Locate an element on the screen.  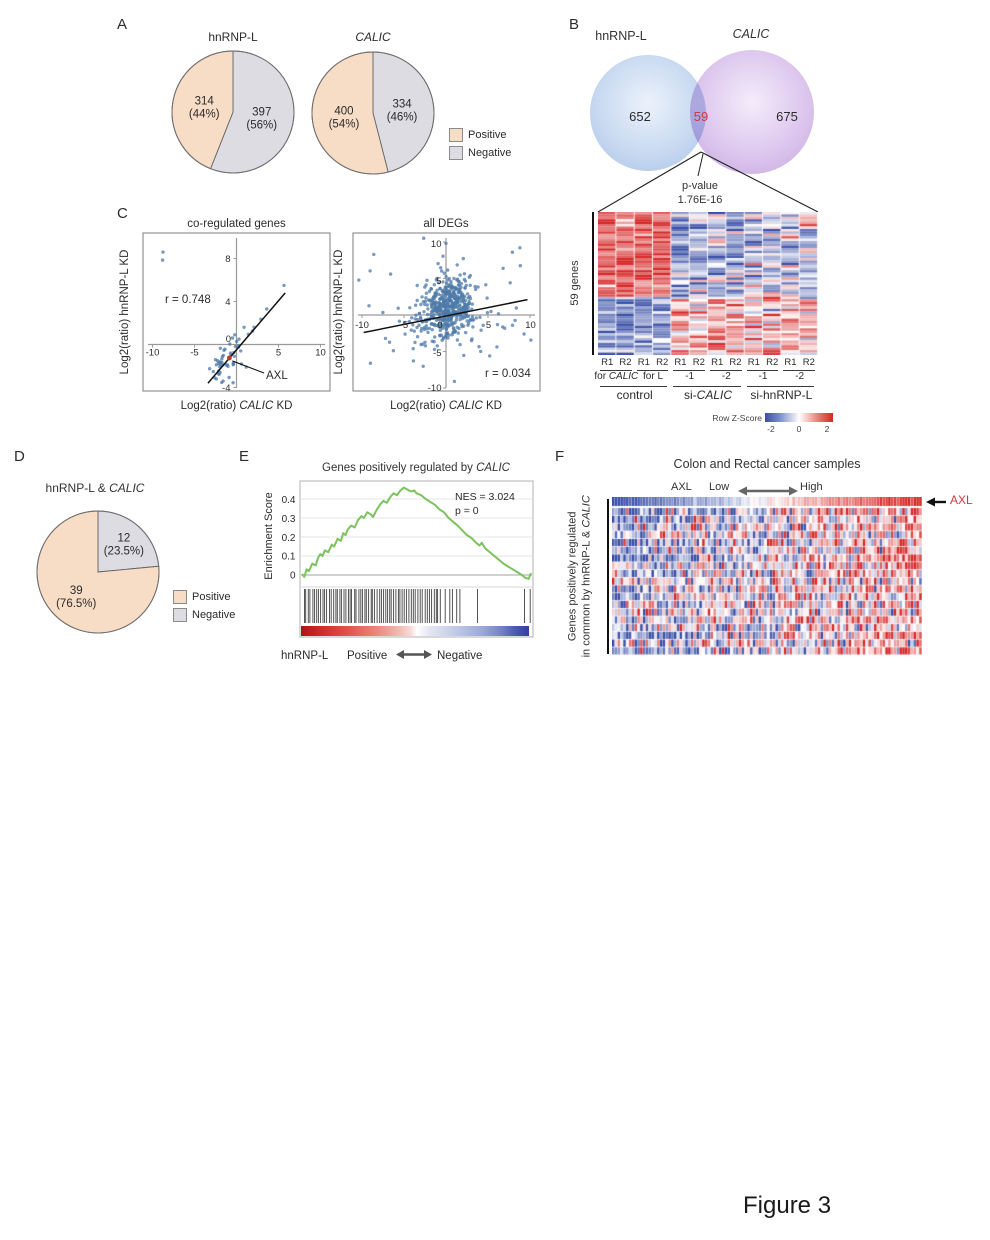
pair-underline is located at coordinates (652, 370).